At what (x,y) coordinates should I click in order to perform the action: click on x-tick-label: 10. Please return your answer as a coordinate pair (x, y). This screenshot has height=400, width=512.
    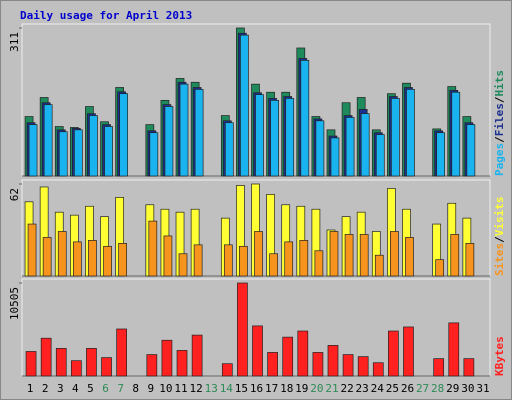
    Looking at the image, I should click on (165, 388).